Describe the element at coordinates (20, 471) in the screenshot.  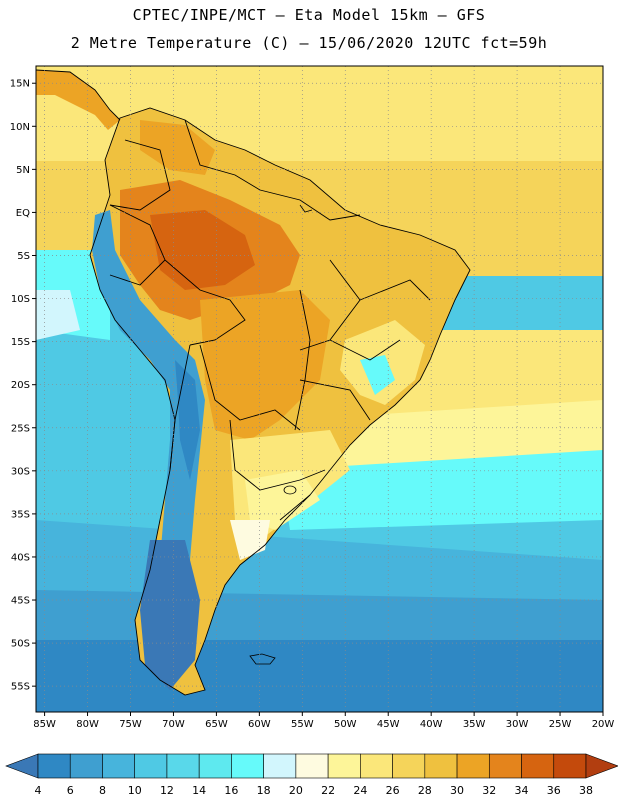
I see `lat-label: 30S` at that location.